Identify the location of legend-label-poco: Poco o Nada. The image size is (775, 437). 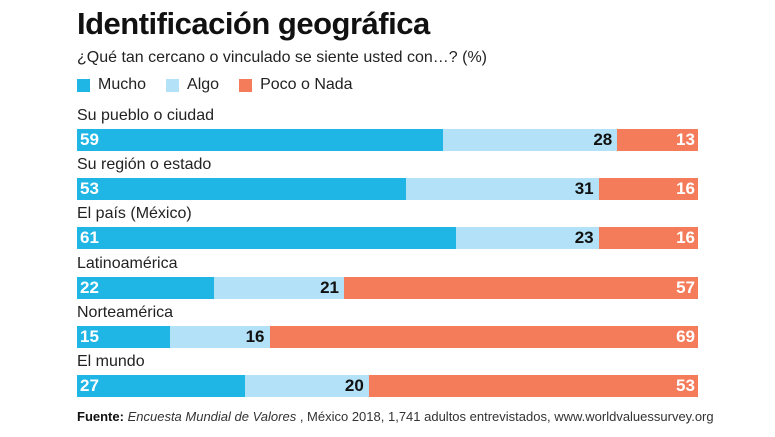
(306, 84).